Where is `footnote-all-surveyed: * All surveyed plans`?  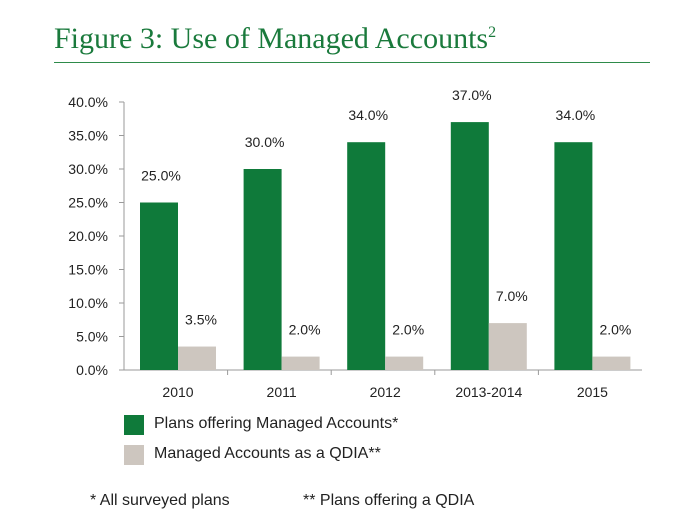
footnote-all-surveyed: * All surveyed plans is located at coordinates (160, 500).